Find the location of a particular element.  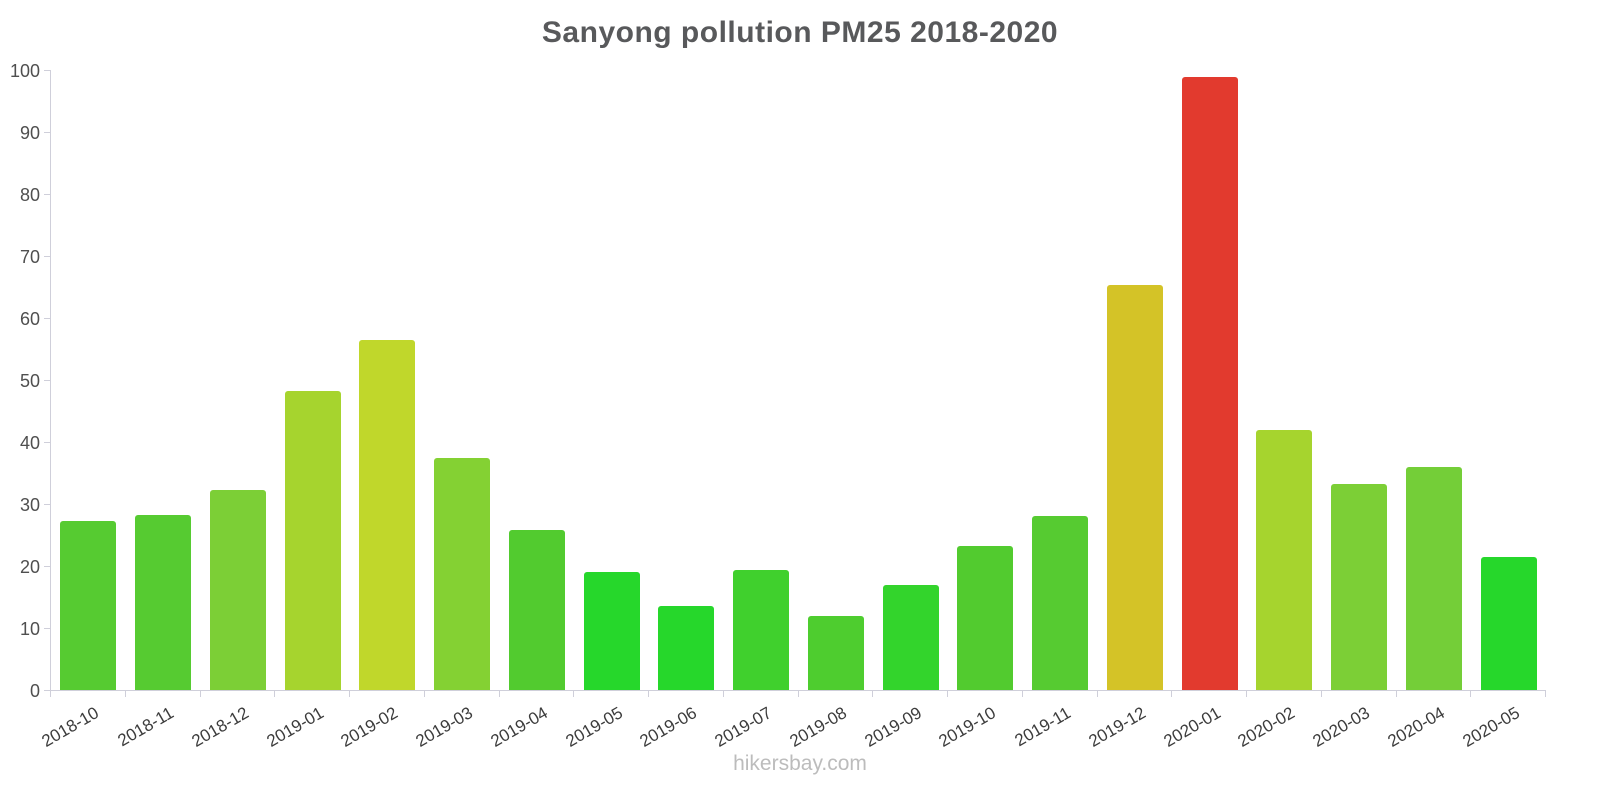

y-axis-label-50: 50 is located at coordinates (29, 381).